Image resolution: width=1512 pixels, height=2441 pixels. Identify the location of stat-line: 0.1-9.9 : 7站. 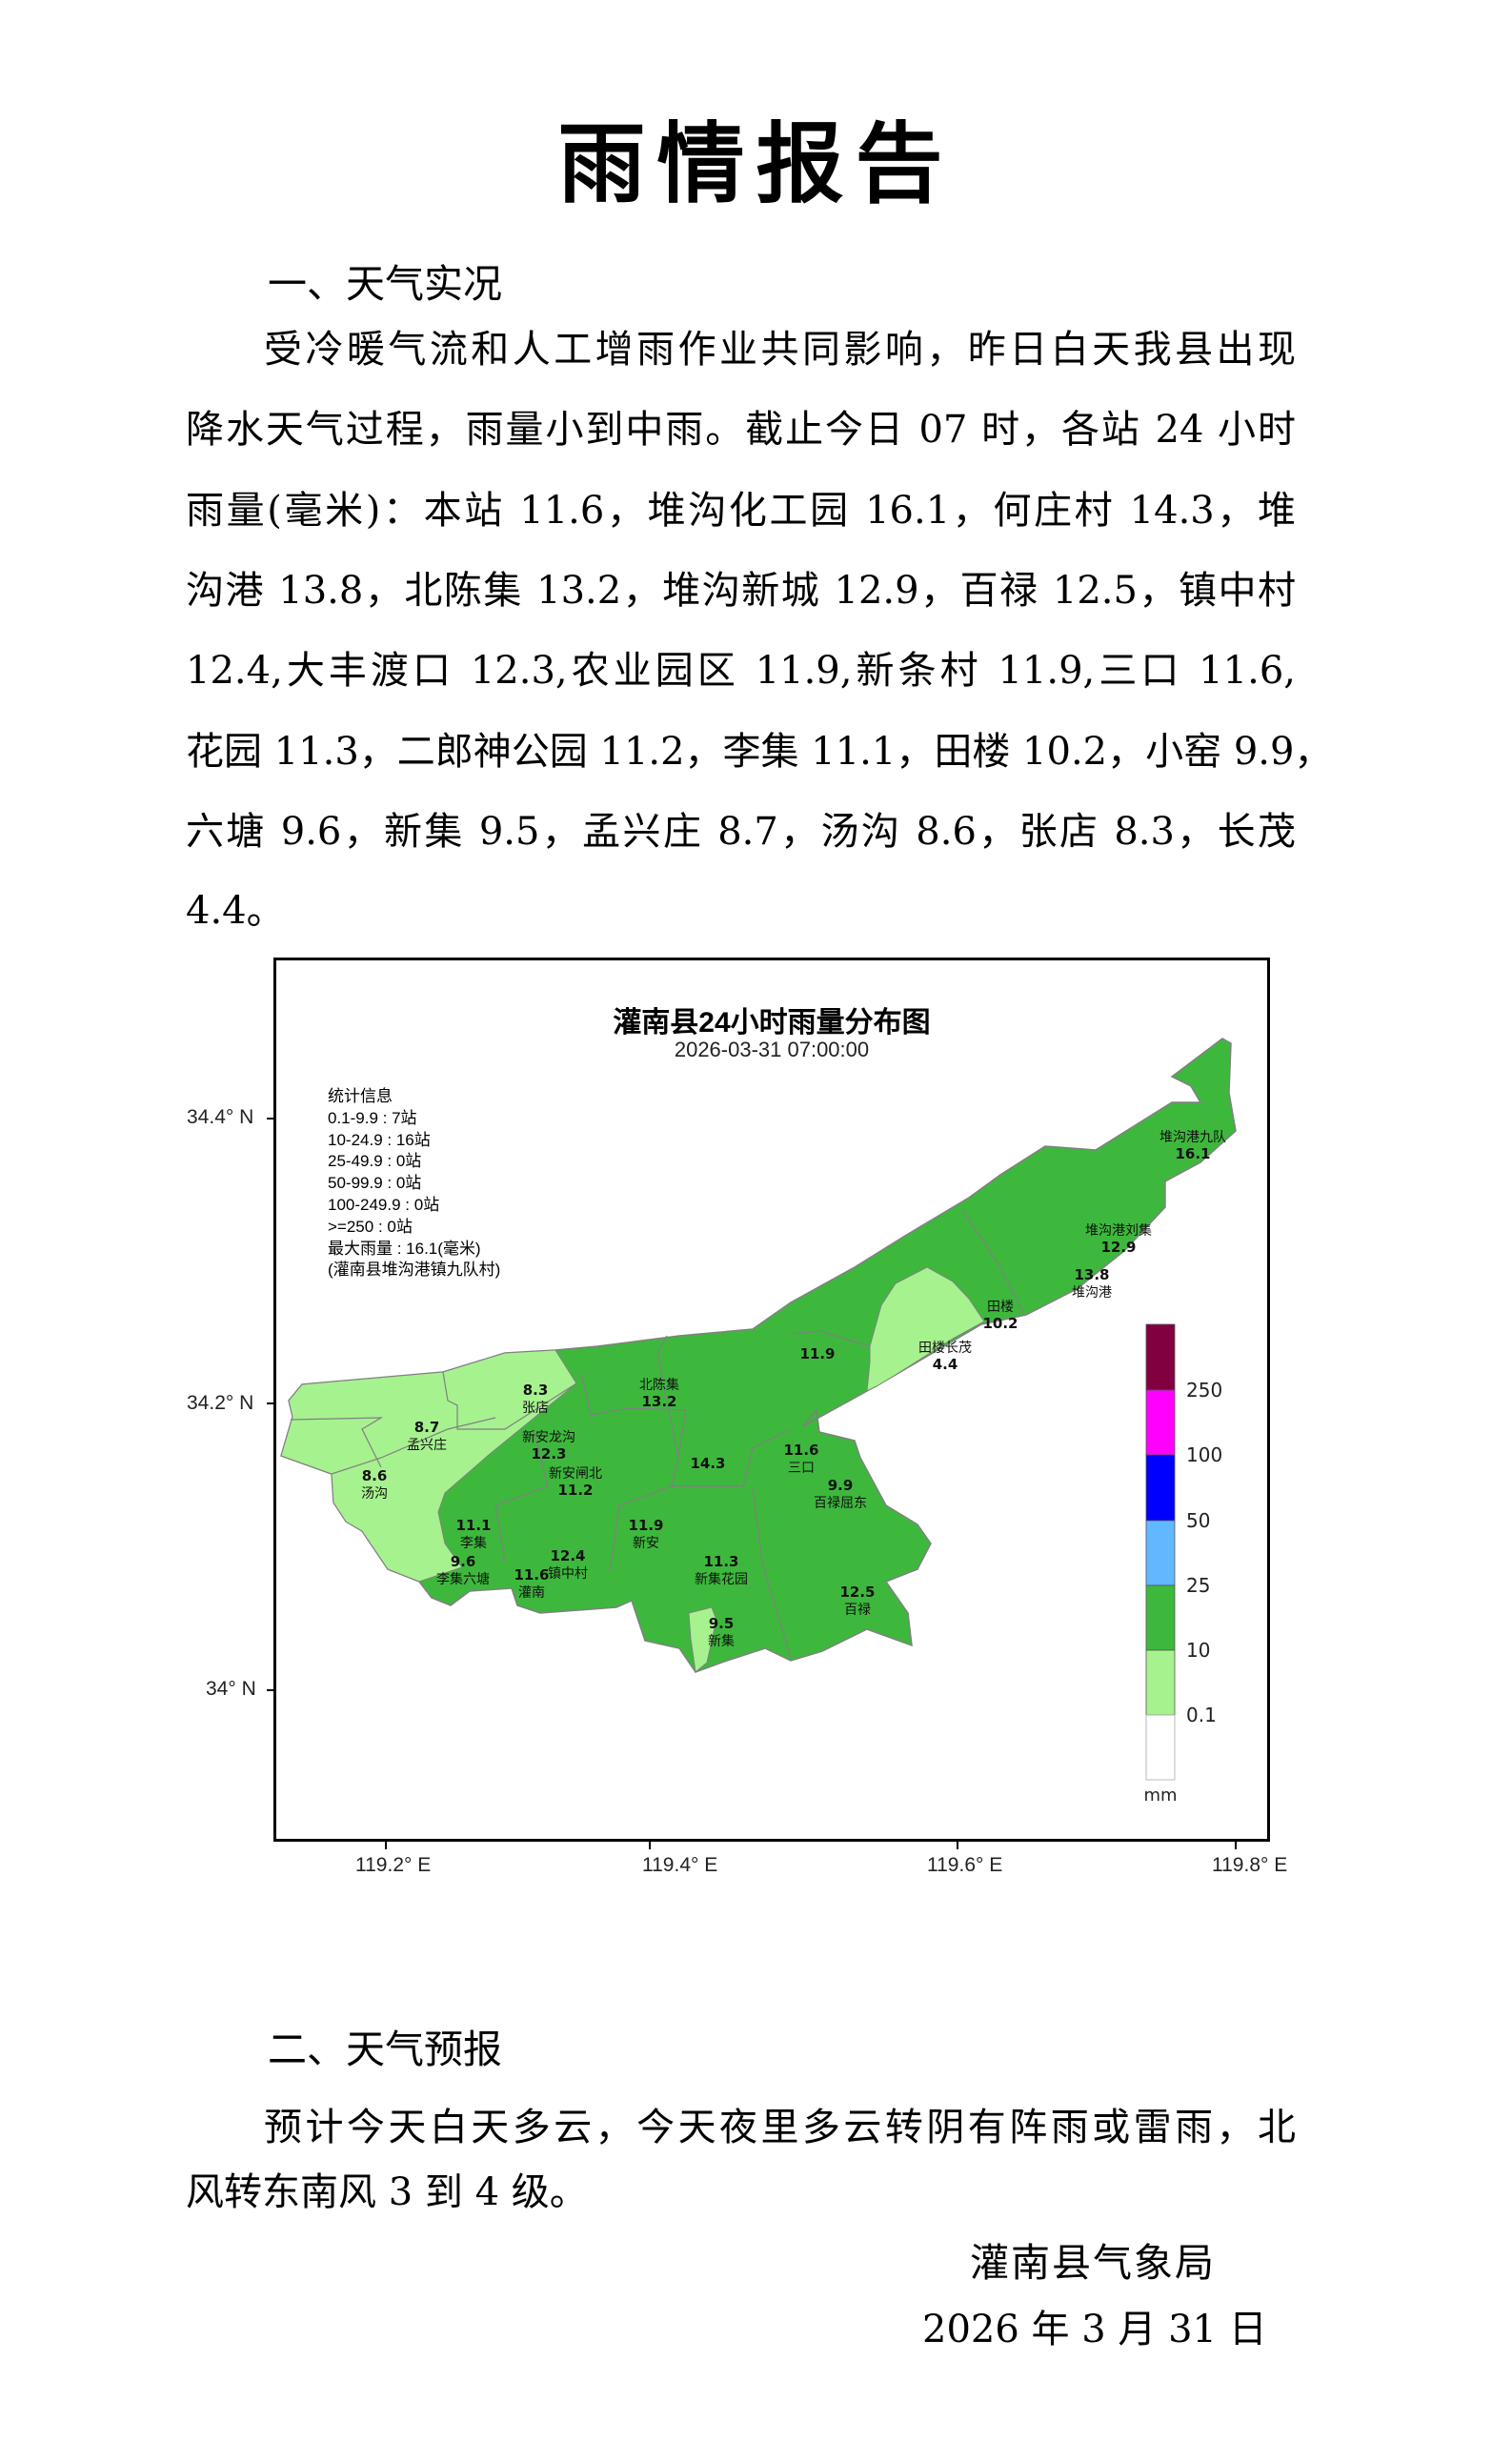
(372, 1117).